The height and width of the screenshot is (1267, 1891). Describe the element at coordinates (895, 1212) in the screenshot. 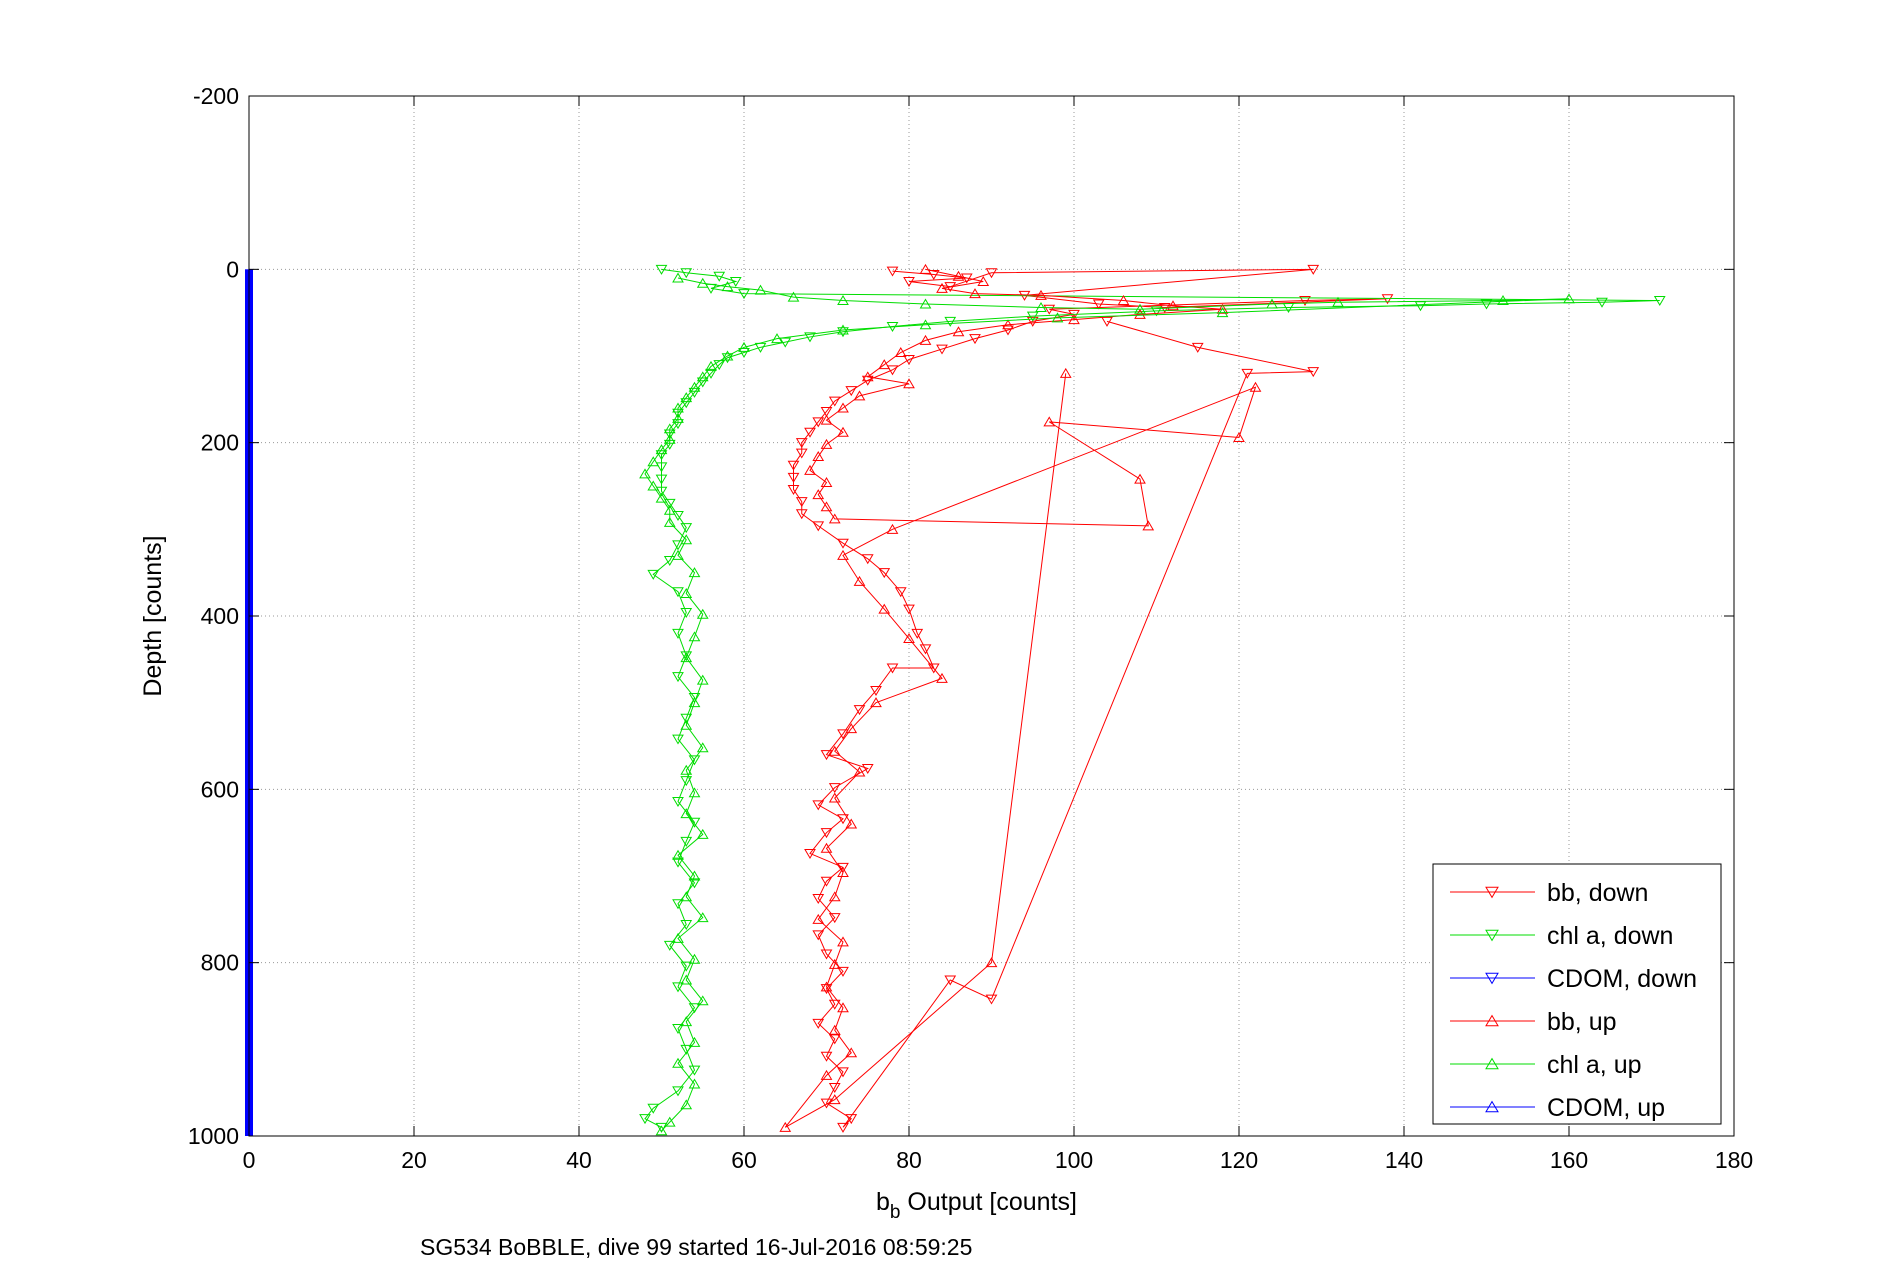

I see `x-axis-label-subscript: b` at that location.